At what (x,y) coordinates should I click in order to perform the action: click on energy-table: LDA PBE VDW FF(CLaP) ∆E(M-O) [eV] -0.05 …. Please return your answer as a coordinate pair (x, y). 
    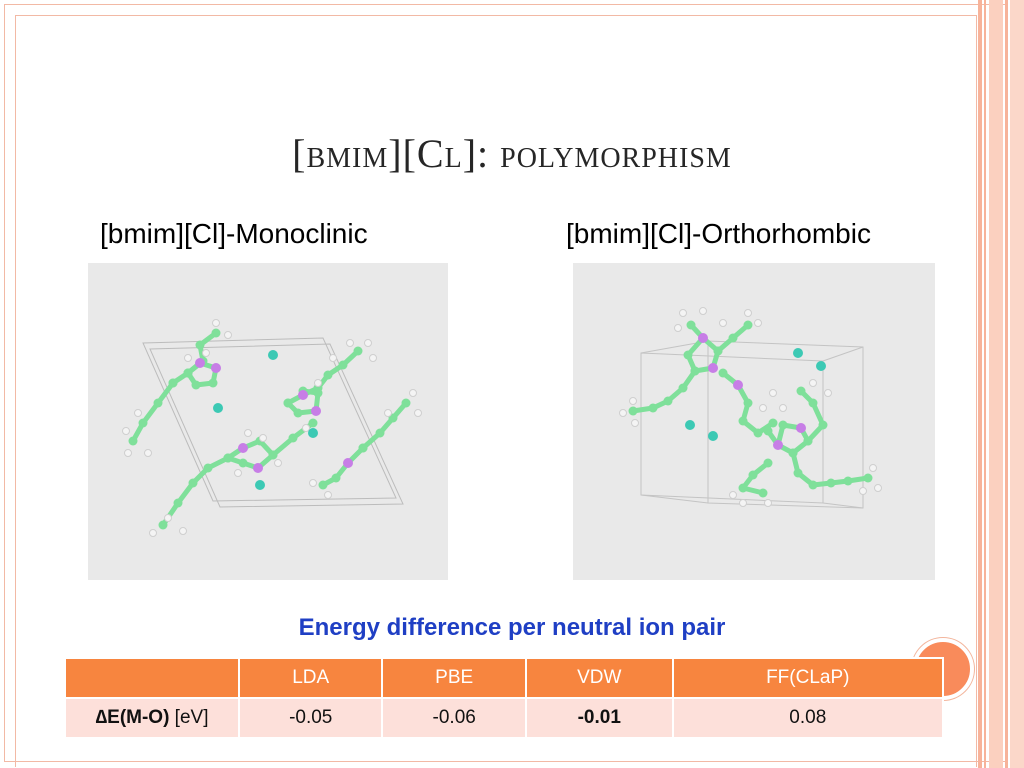
    Looking at the image, I should click on (504, 698).